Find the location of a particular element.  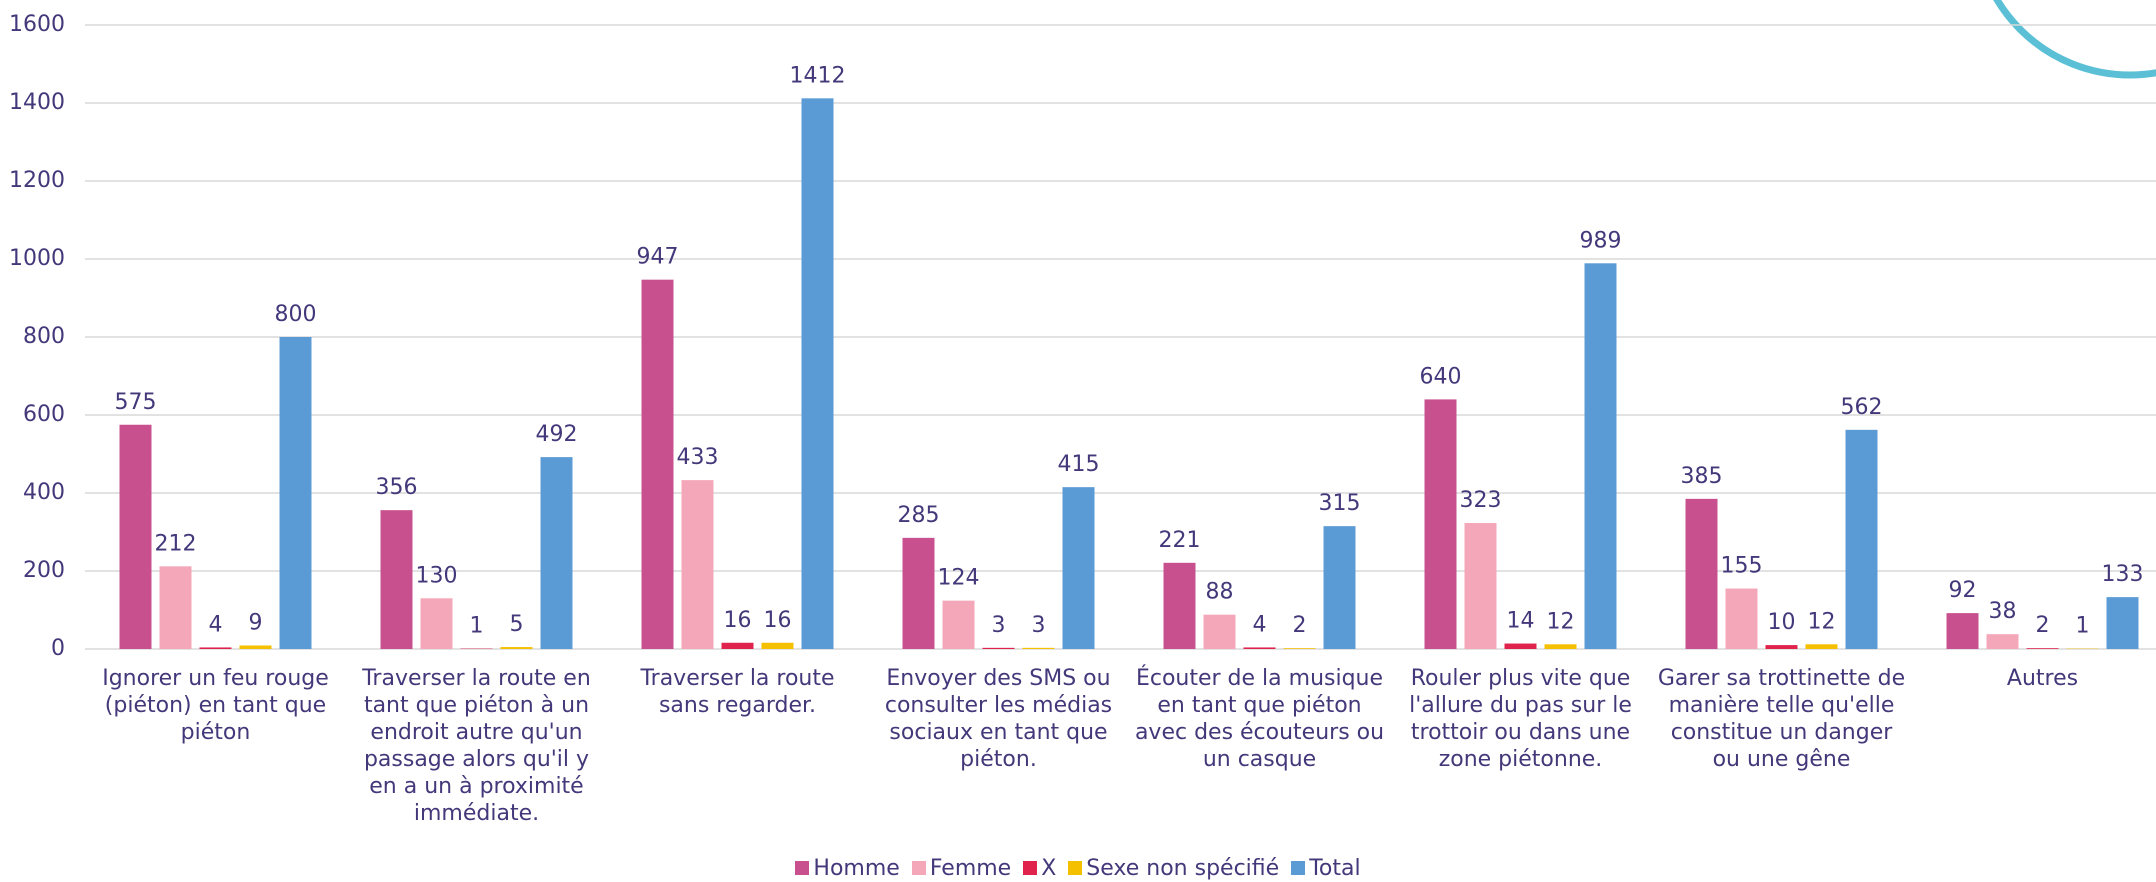

y-tick-label: 600 is located at coordinates (44, 414).